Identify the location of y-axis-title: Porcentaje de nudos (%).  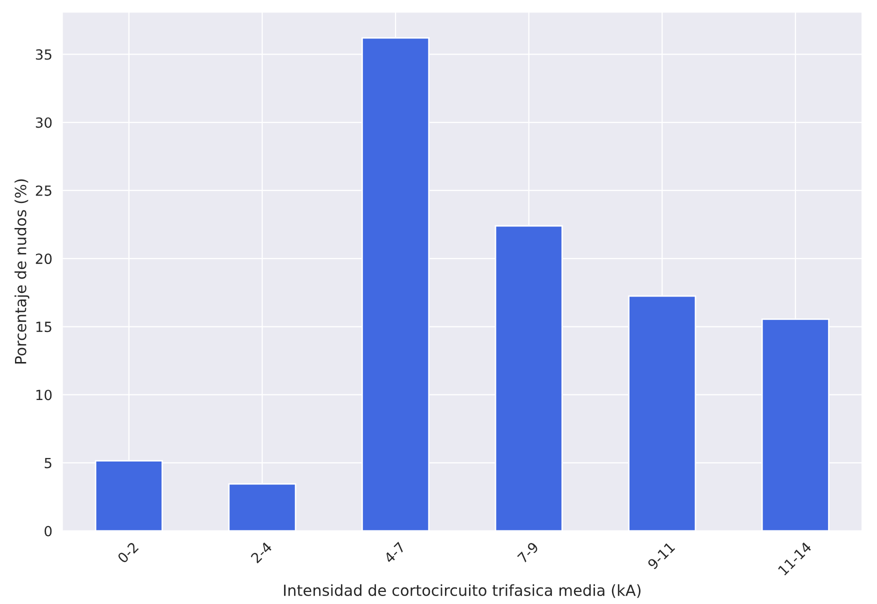
(22, 271).